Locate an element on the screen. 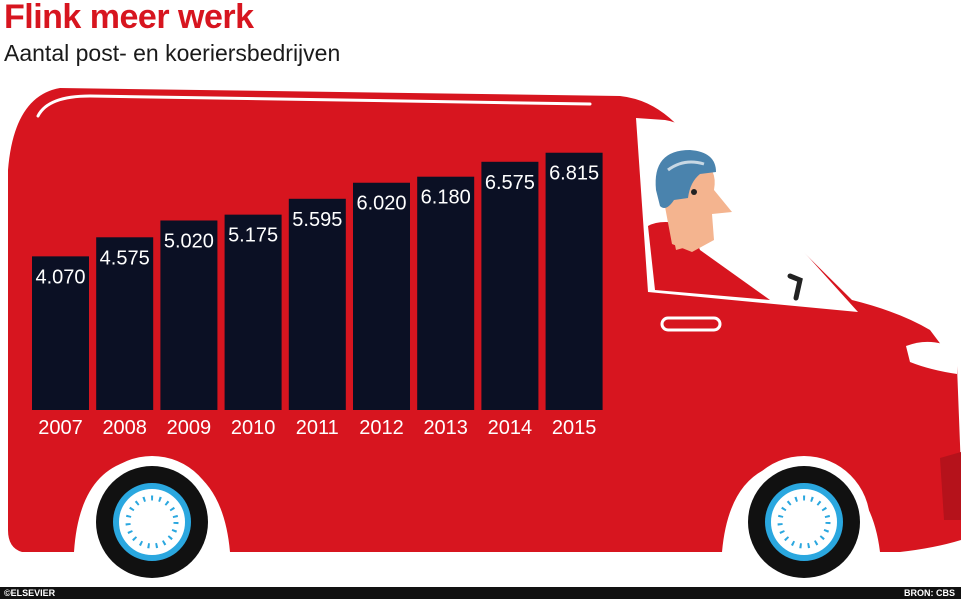 The width and height of the screenshot is (961, 599). bar-value-label: 6.180 is located at coordinates (446, 198).